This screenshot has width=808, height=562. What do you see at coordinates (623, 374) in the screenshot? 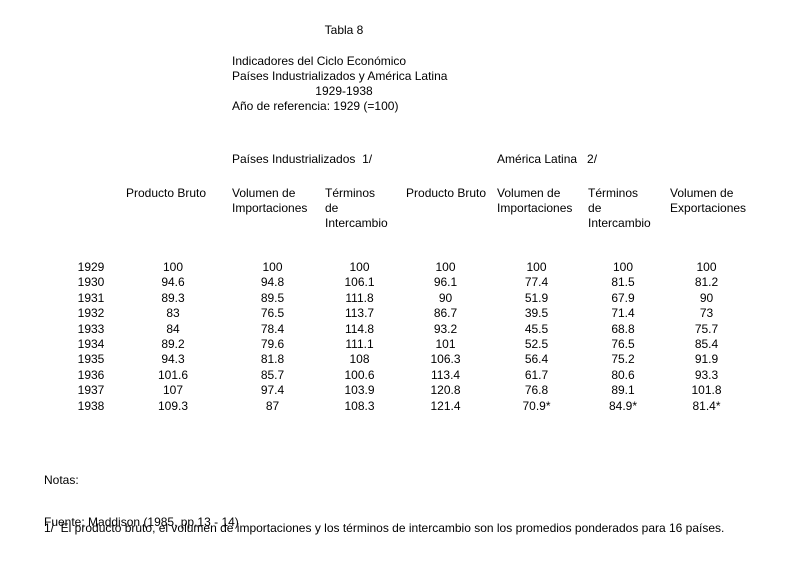
I see `value-cell: 80.6` at bounding box center [623, 374].